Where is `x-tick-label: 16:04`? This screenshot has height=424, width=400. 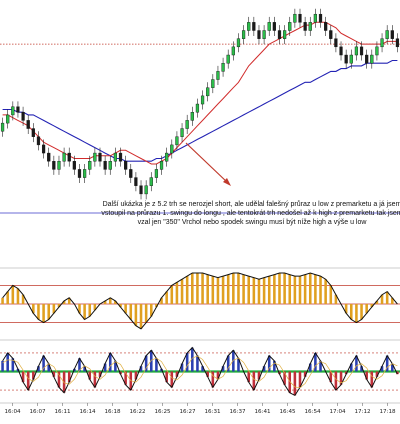 x-tick-label: 16:04 is located at coordinates (12, 412).